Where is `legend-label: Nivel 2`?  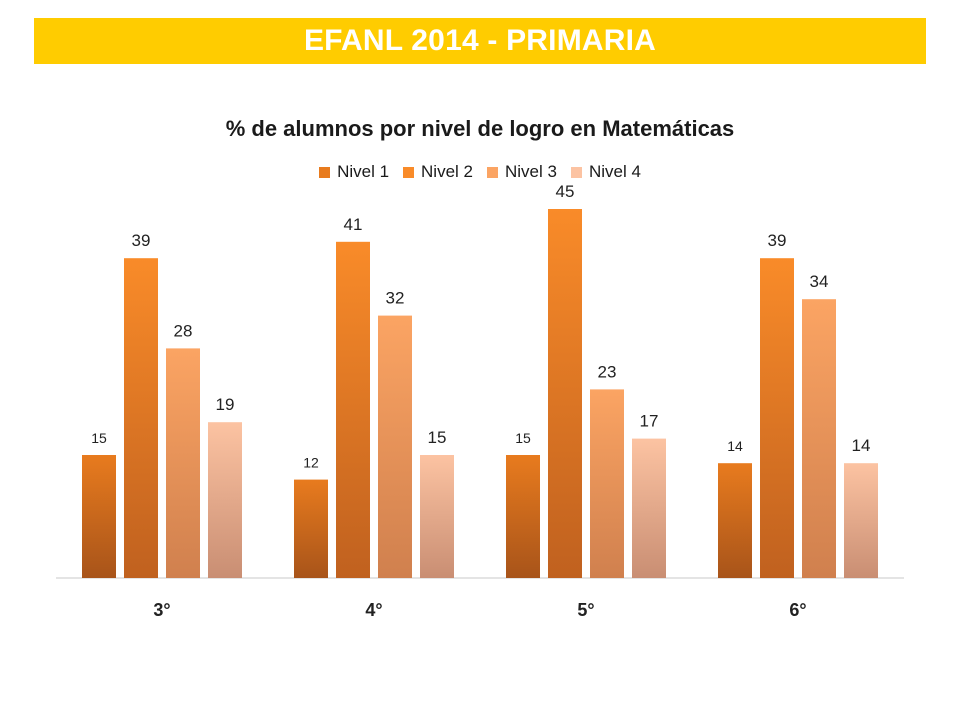 legend-label: Nivel 2 is located at coordinates (447, 171).